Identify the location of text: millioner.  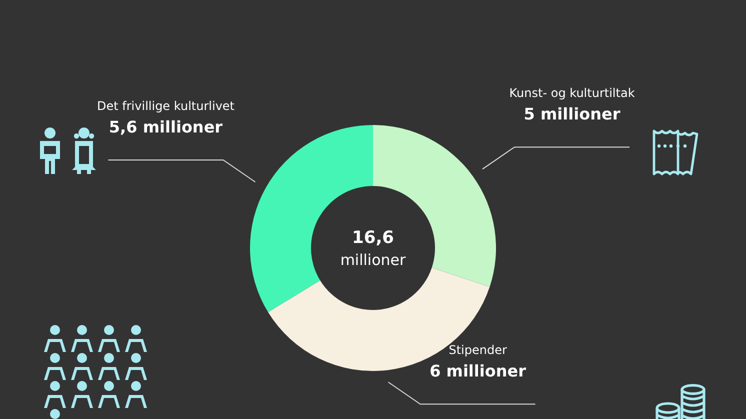
(373, 260).